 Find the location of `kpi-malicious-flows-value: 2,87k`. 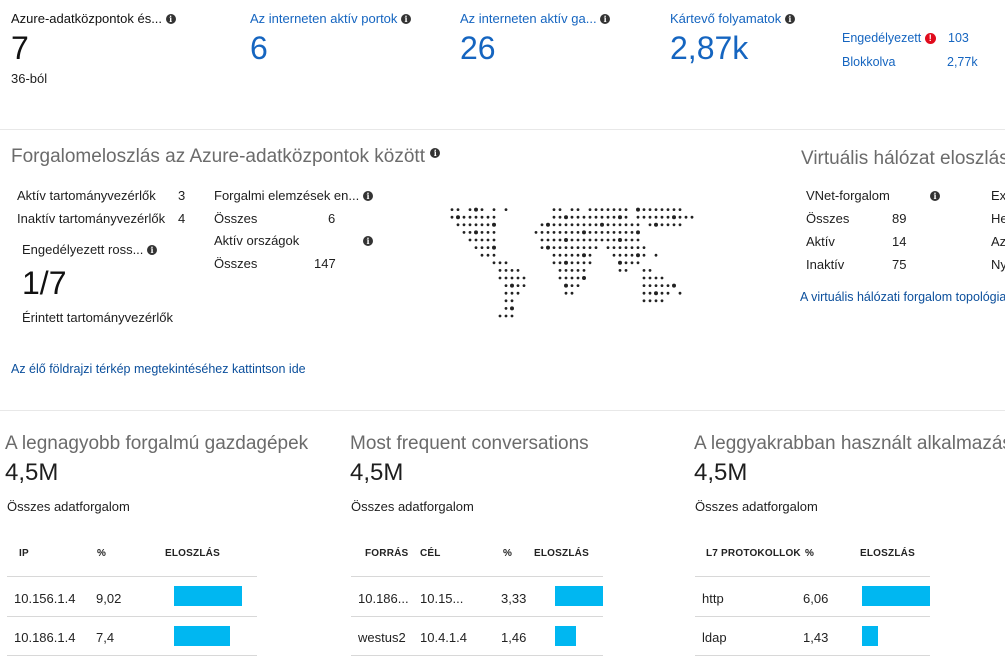

kpi-malicious-flows-value: 2,87k is located at coordinates (709, 48).